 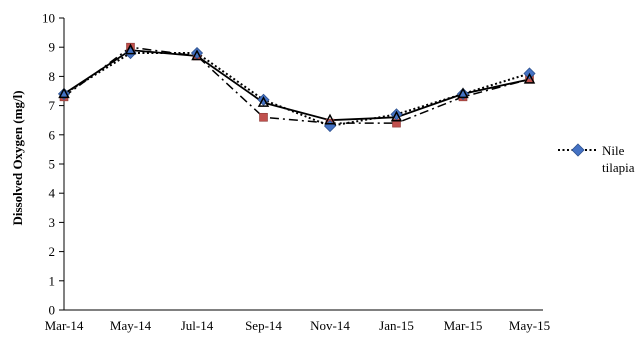 I want to click on y-tick-label: 10, so click(x=48, y=18).